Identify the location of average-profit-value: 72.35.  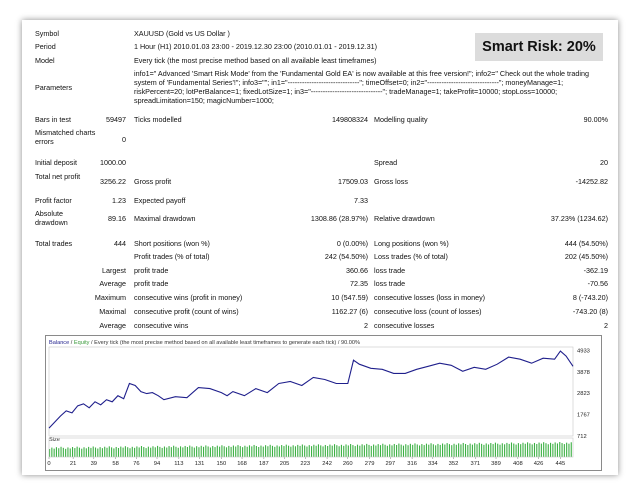
(359, 283).